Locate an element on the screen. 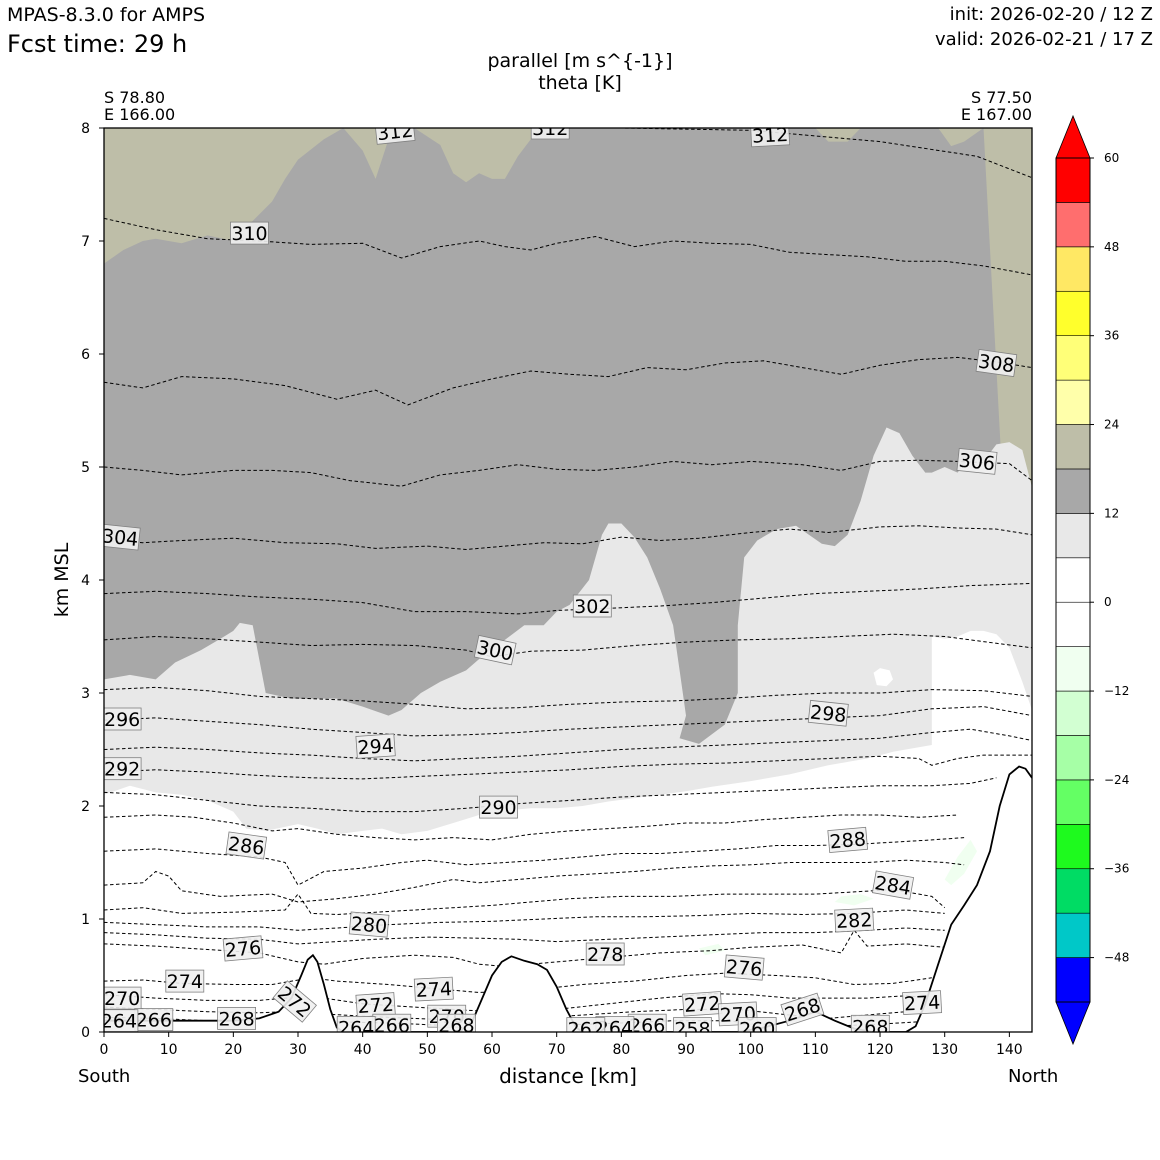  x-tick-label: 130 is located at coordinates (944, 1050).